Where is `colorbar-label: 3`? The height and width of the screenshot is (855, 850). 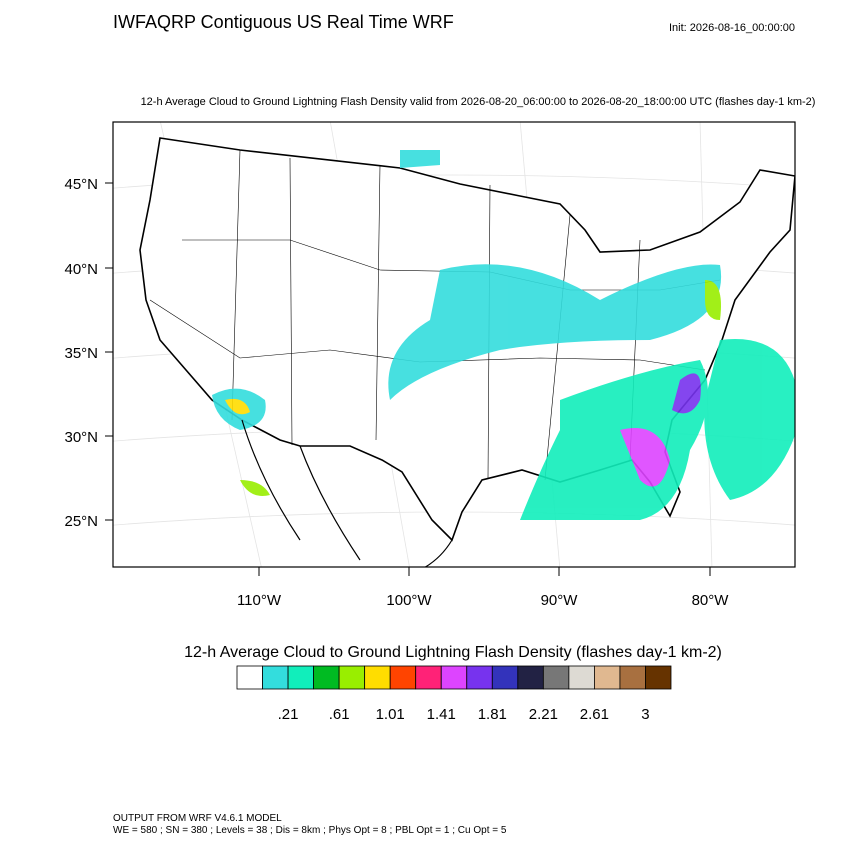
colorbar-label: 3 is located at coordinates (645, 714).